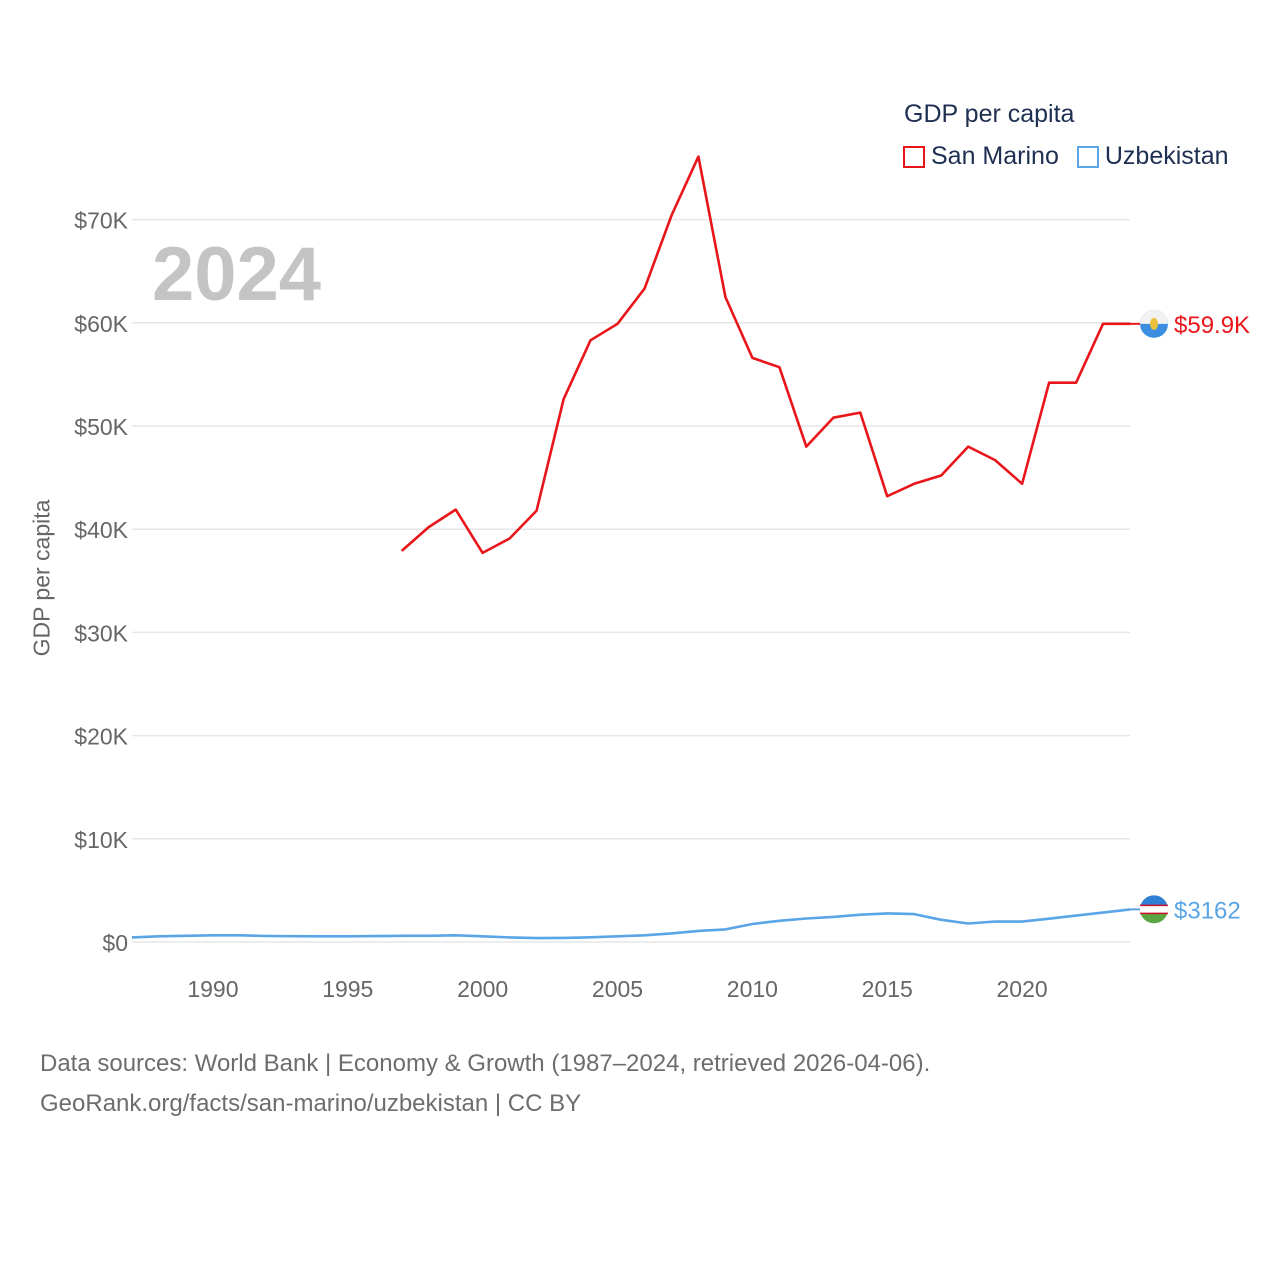 Image resolution: width=1280 pixels, height=1280 pixels. What do you see at coordinates (1087, 156) in the screenshot?
I see `legend-swatch-uzbekistan` at bounding box center [1087, 156].